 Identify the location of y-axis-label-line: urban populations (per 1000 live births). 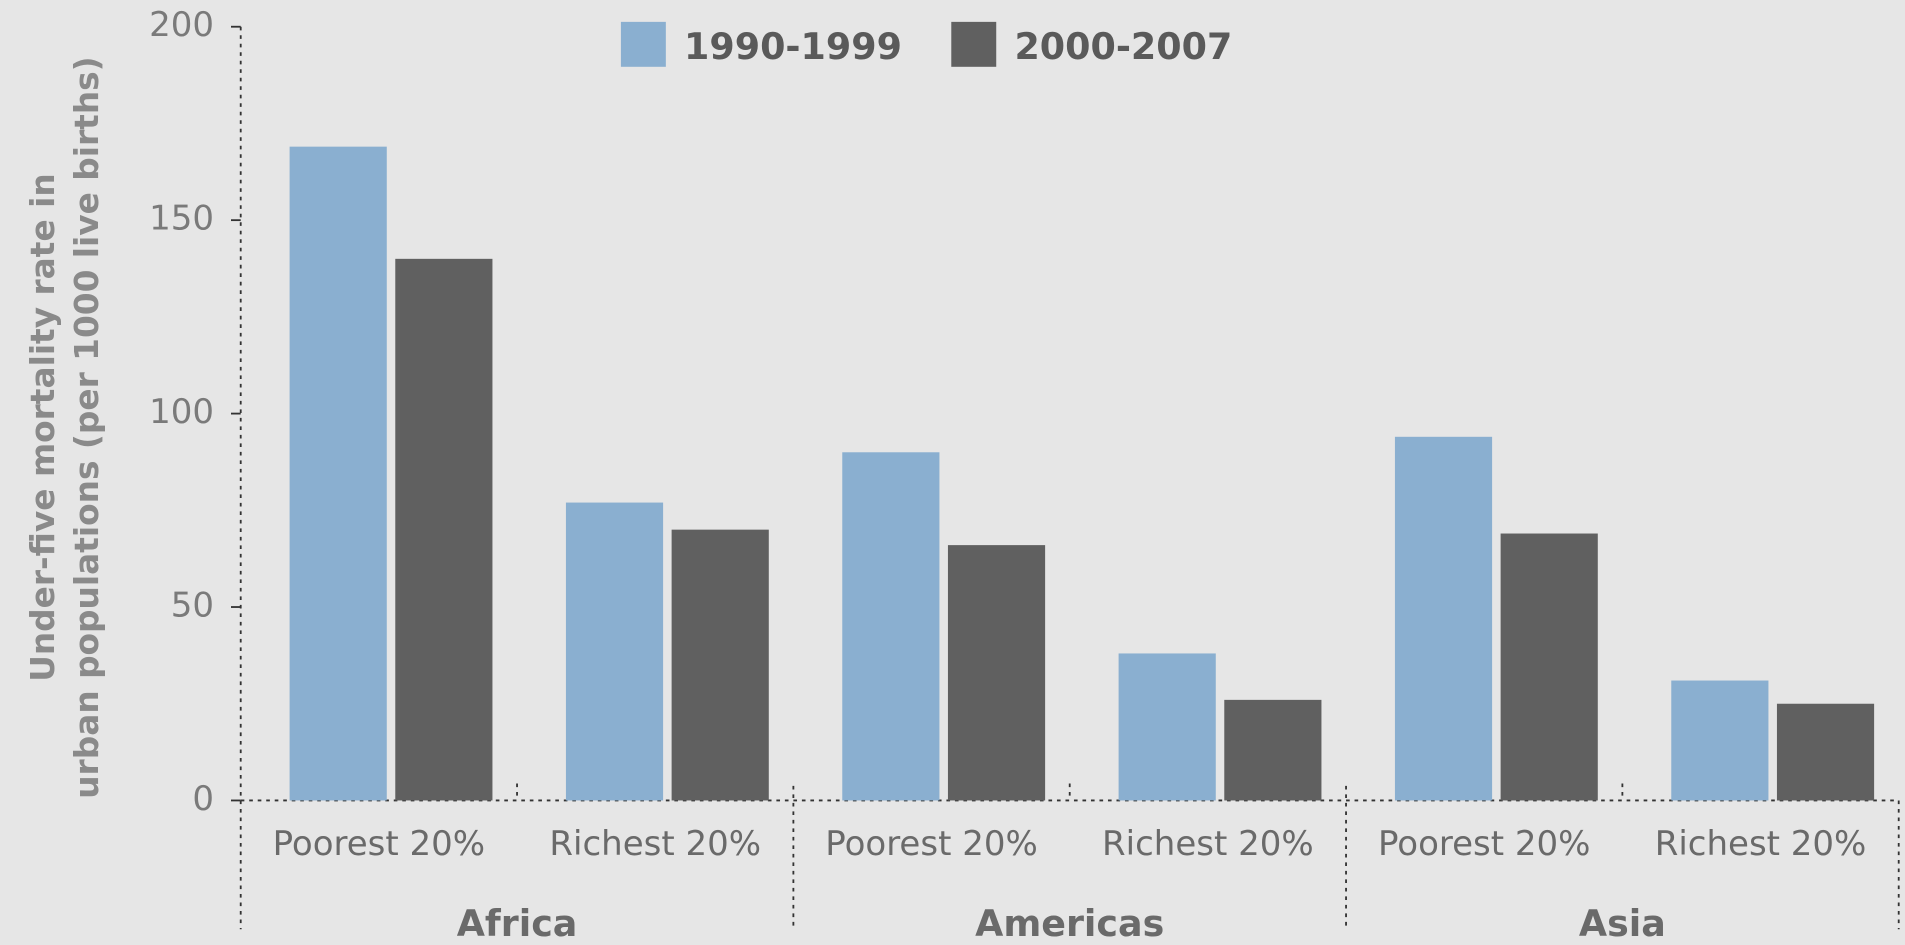
(87, 427).